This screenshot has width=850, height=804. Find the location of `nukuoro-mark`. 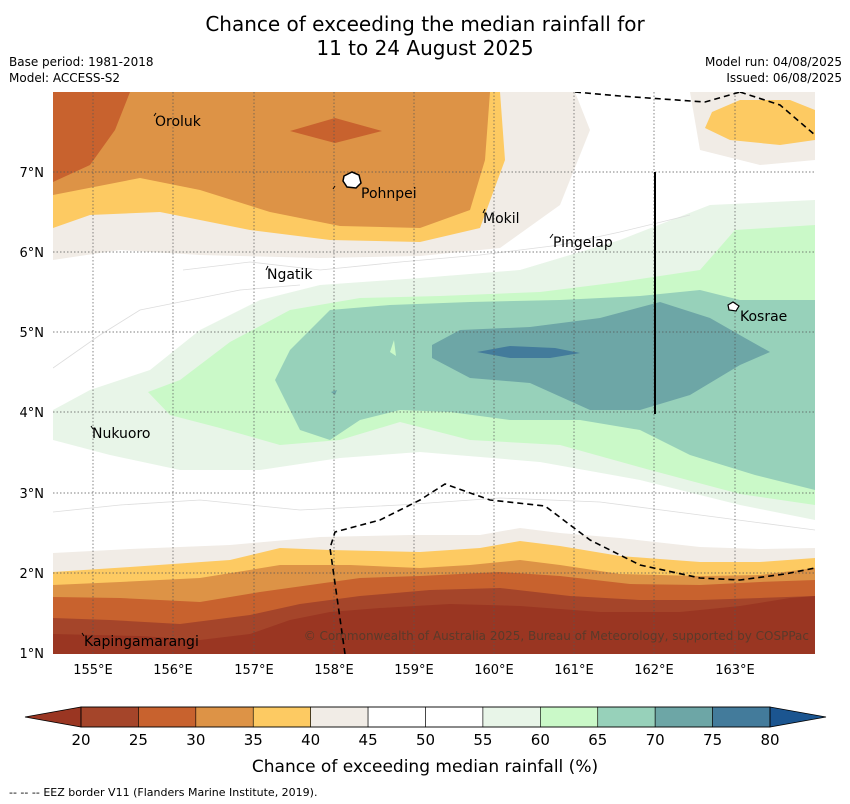

nukuoro-mark is located at coordinates (92, 427).